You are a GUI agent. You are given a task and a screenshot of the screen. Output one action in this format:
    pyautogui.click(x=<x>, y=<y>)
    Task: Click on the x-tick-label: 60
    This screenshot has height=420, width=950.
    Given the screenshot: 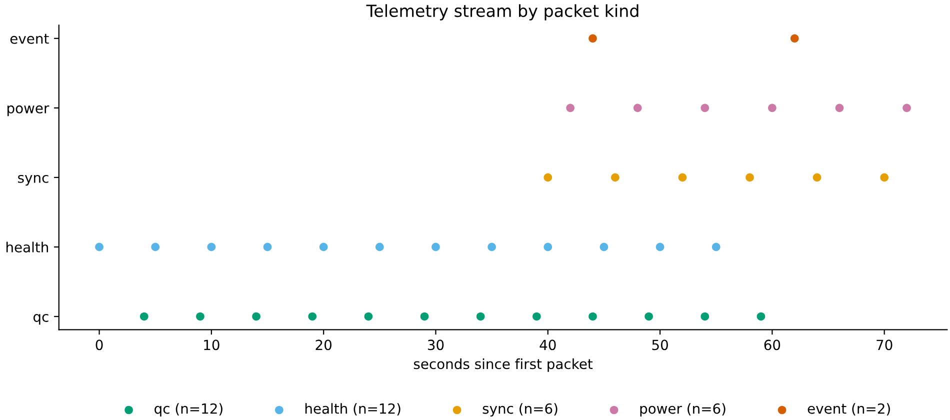 What is the action you would take?
    pyautogui.click(x=772, y=345)
    